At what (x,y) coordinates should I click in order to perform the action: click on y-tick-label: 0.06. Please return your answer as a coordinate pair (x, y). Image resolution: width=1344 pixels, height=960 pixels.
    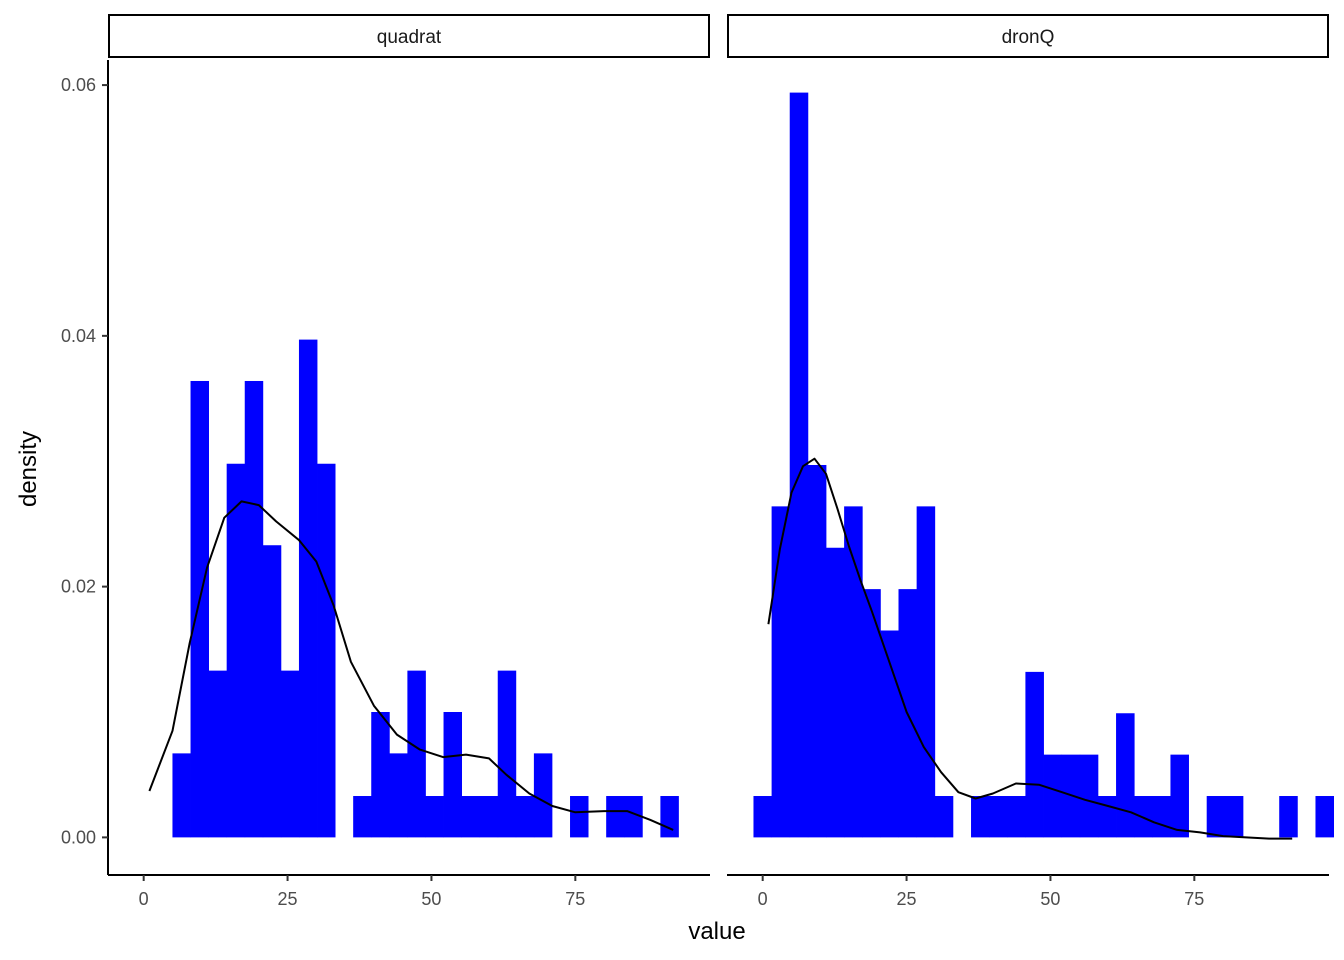
    Looking at the image, I should click on (78, 85).